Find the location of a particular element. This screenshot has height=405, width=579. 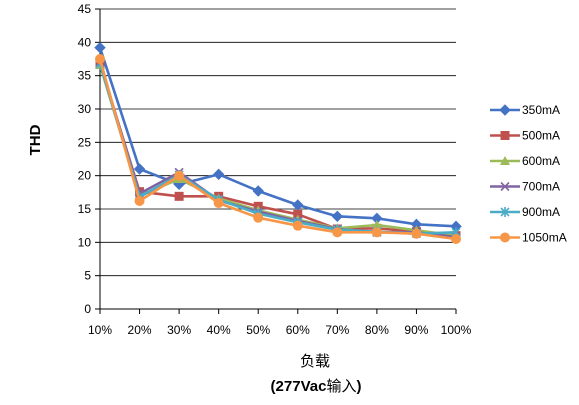

x-axis-label-paren: ) is located at coordinates (358, 386).